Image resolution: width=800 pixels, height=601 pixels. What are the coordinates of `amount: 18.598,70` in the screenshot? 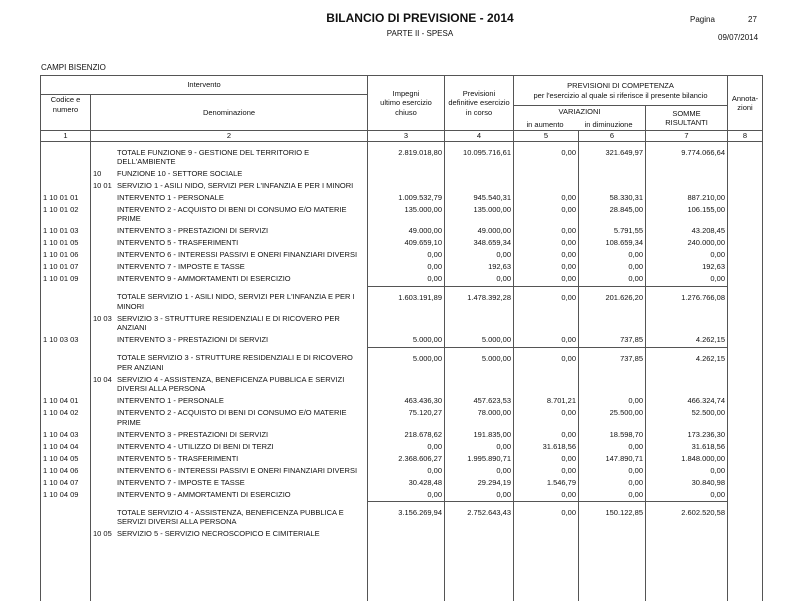 It's located at (626, 434).